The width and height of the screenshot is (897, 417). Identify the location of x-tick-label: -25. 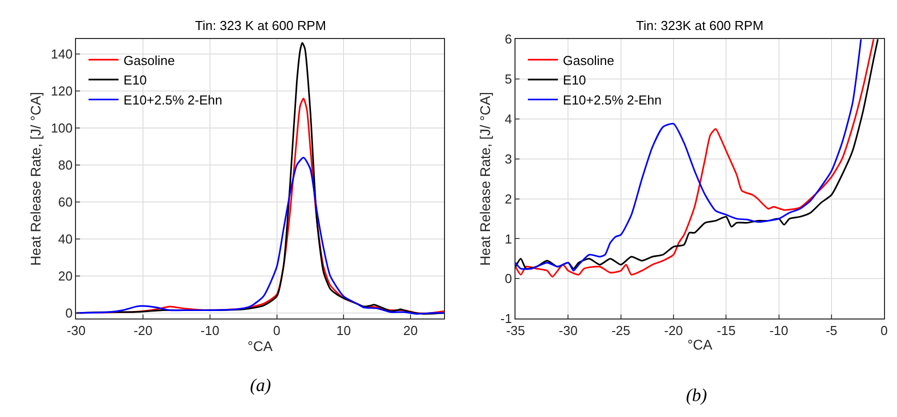
(620, 330).